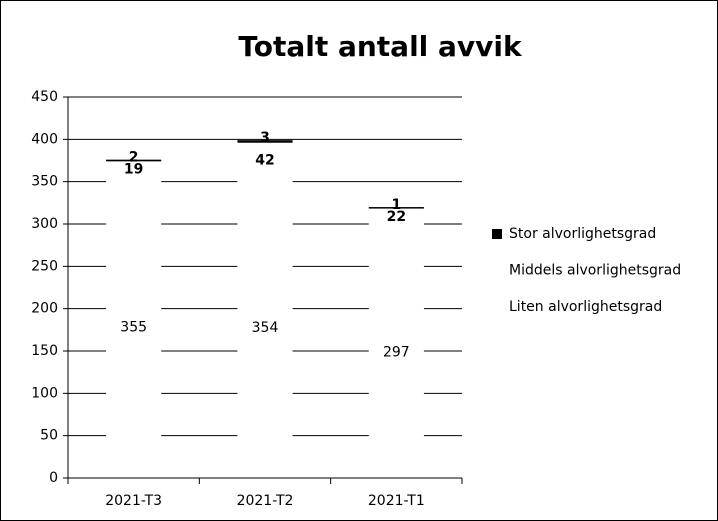  Describe the element at coordinates (44, 351) in the screenshot. I see `y-tick-label: 150` at that location.